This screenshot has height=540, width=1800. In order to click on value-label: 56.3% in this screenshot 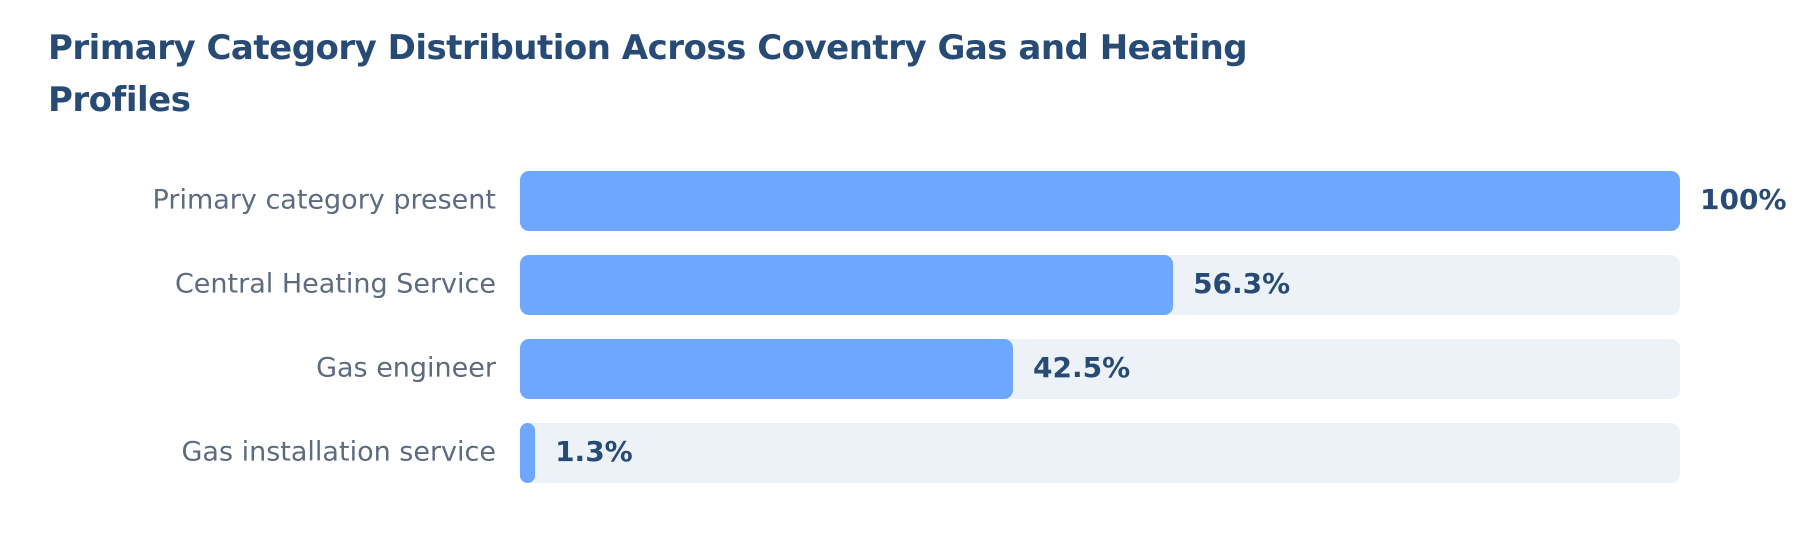, I will do `click(1241, 283)`.